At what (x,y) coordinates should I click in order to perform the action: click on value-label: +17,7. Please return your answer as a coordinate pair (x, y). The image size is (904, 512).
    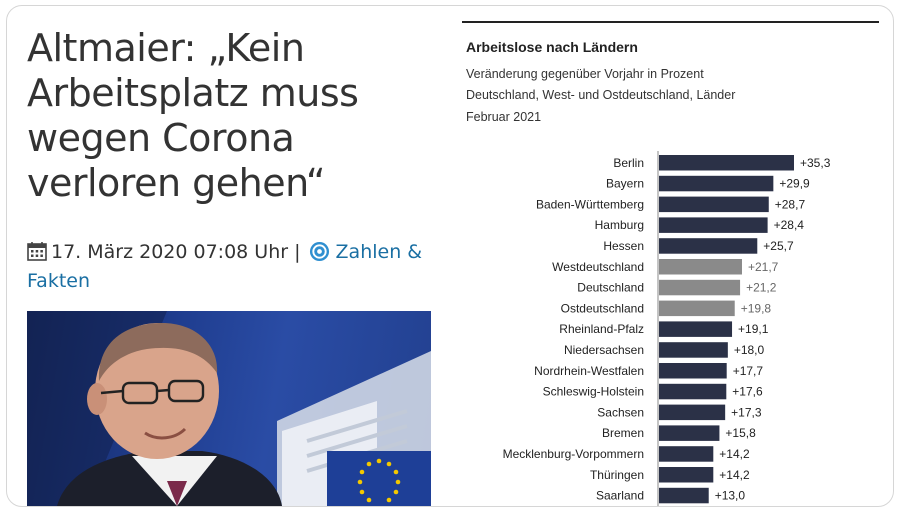
    Looking at the image, I should click on (748, 371).